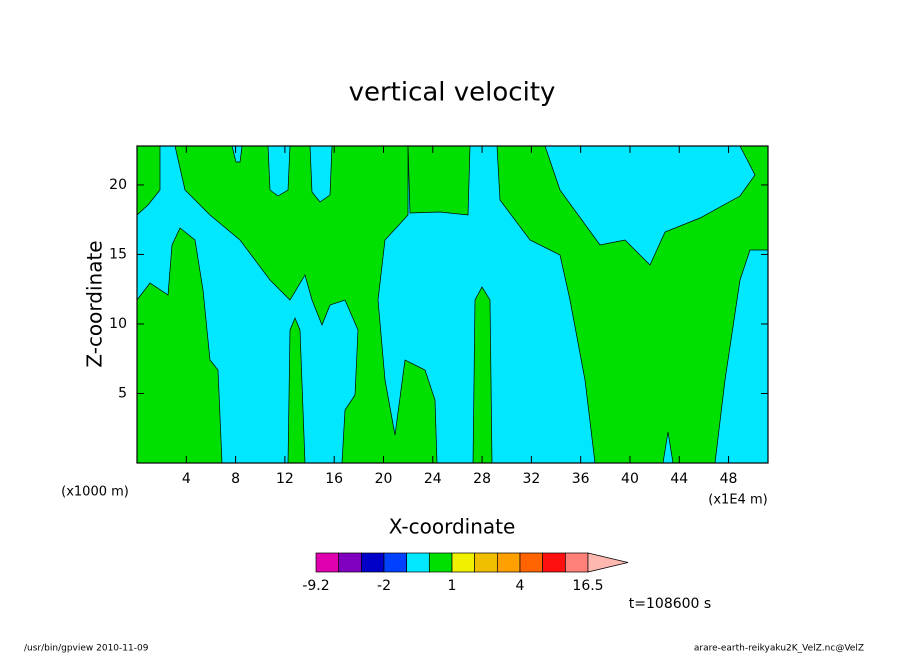 Image resolution: width=904 pixels, height=654 pixels. I want to click on footer-right: arare-earth-reikyaku2K_VelZ.nc@VelZ, so click(779, 649).